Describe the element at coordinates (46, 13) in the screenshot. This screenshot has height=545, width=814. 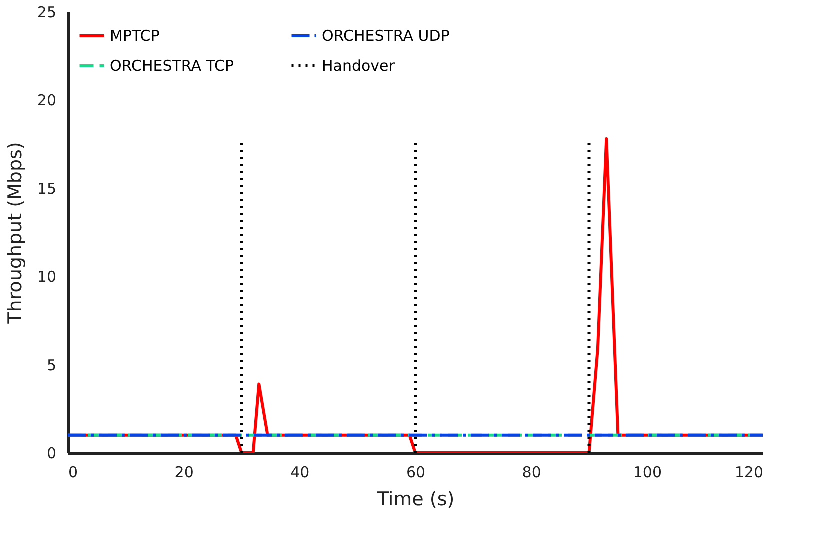
I see `y-tick-label: 25` at that location.